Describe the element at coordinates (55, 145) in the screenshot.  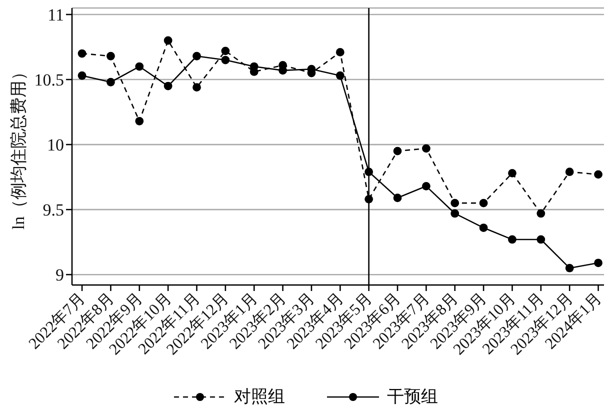
I see `y-tick-label: 10` at that location.